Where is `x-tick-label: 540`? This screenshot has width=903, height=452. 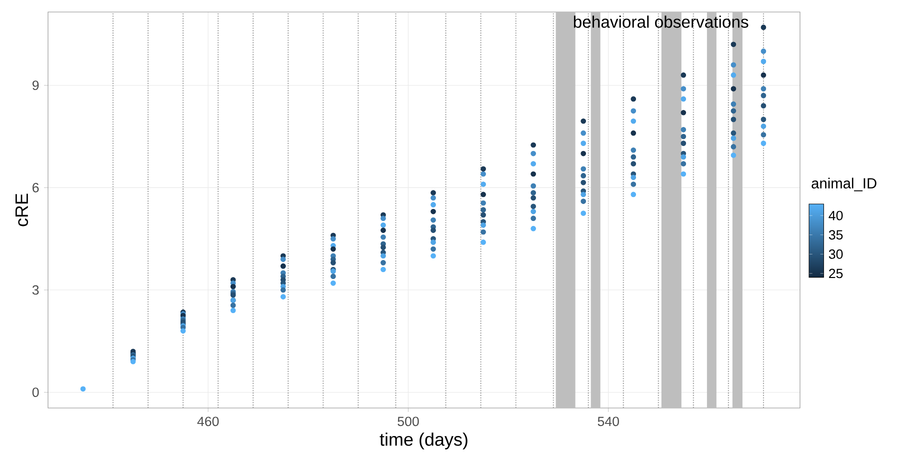
x-tick-label: 540 is located at coordinates (608, 421).